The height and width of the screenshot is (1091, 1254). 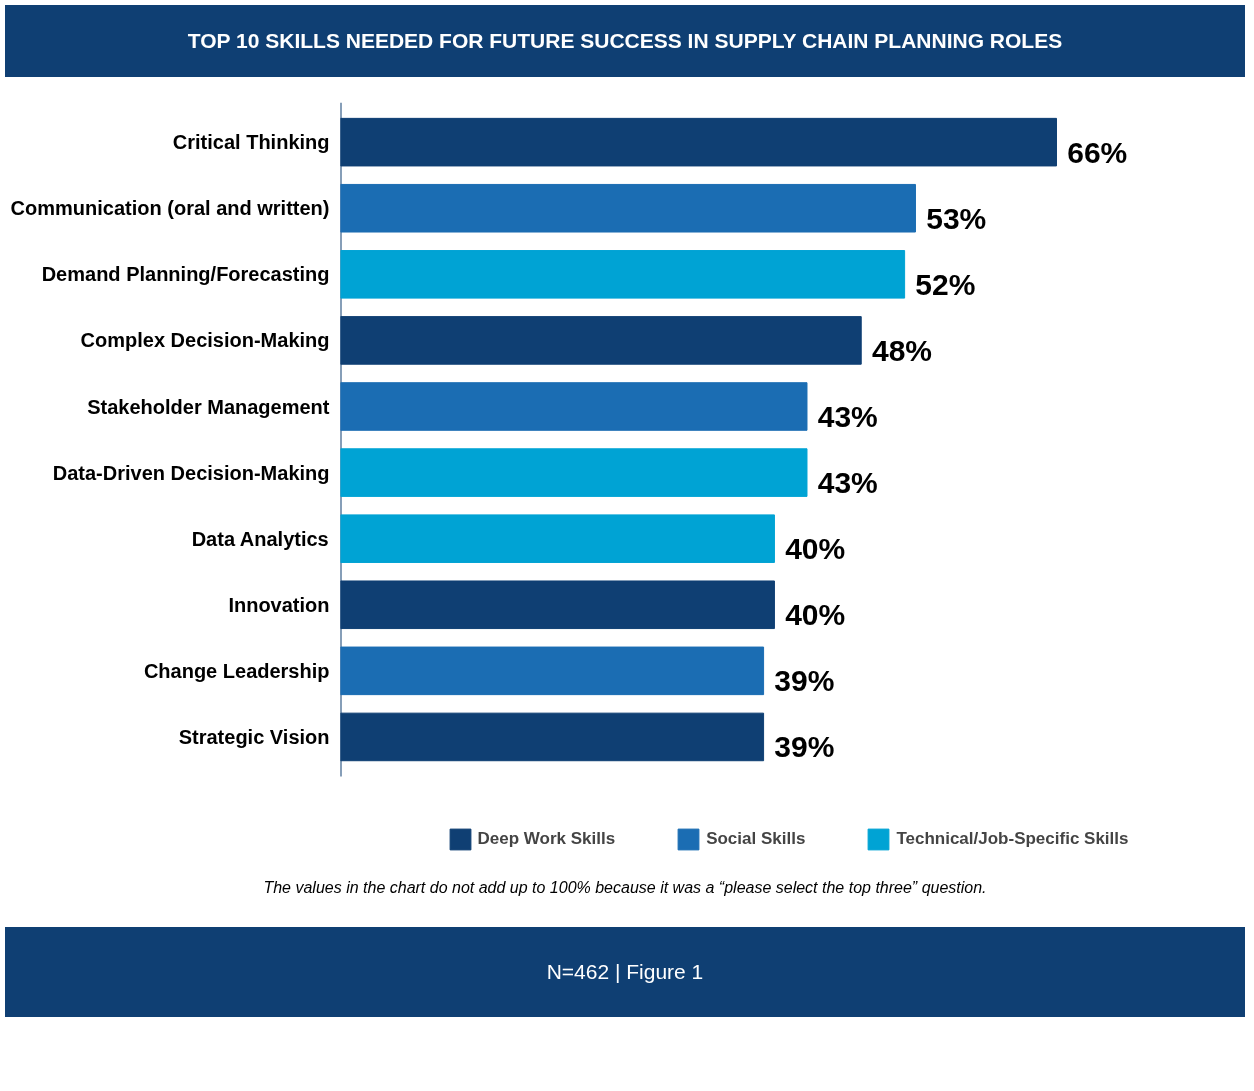 What do you see at coordinates (1012, 839) in the screenshot?
I see `legend-label: Technical/Job-Specific Skills` at bounding box center [1012, 839].